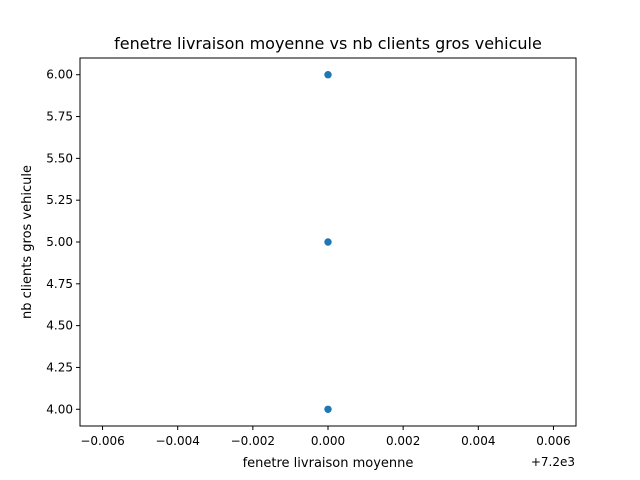 The height and width of the screenshot is (480, 640). I want to click on x-tick-label: 0.004, so click(478, 441).